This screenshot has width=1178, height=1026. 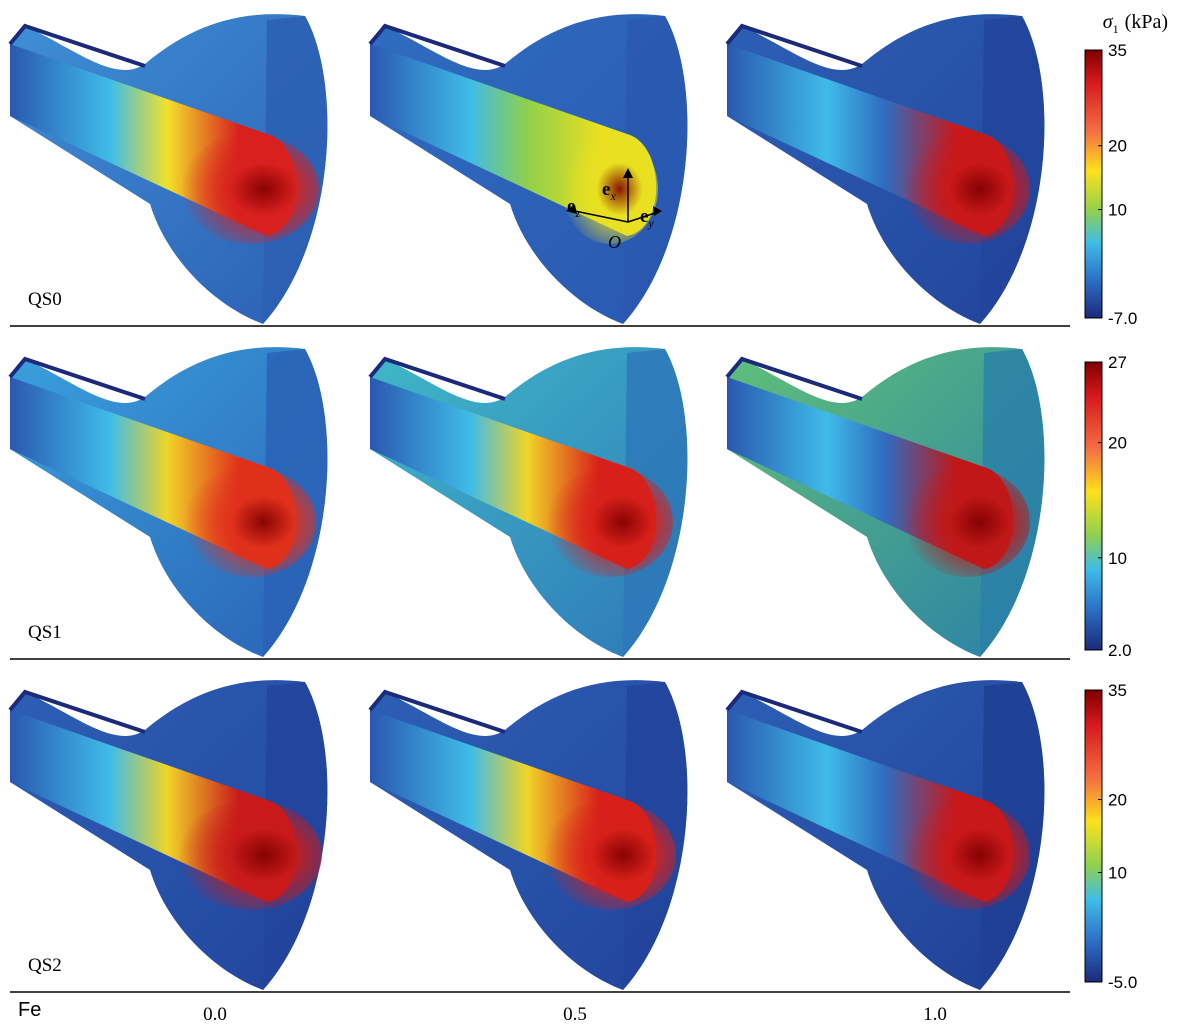 What do you see at coordinates (1116, 29) in the screenshot?
I see `subscript: 1` at bounding box center [1116, 29].